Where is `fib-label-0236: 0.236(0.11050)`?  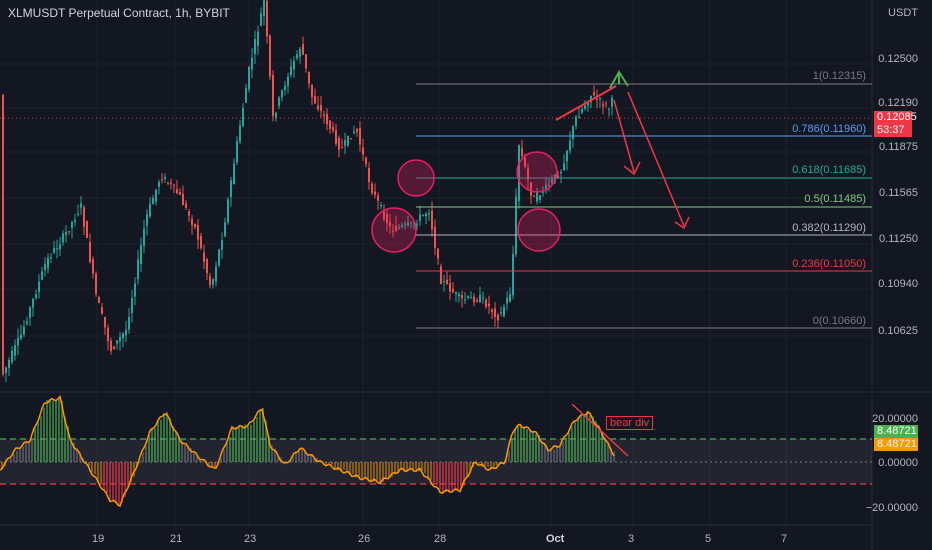 fib-label-0236: 0.236(0.11050) is located at coordinates (829, 264).